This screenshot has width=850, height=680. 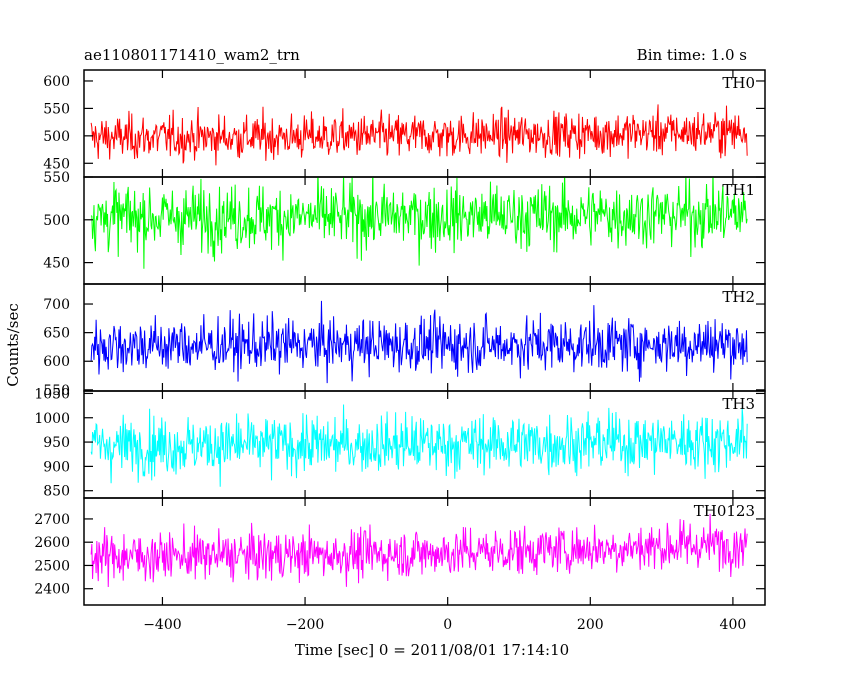 What do you see at coordinates (738, 404) in the screenshot?
I see `panel-label: TH3` at bounding box center [738, 404].